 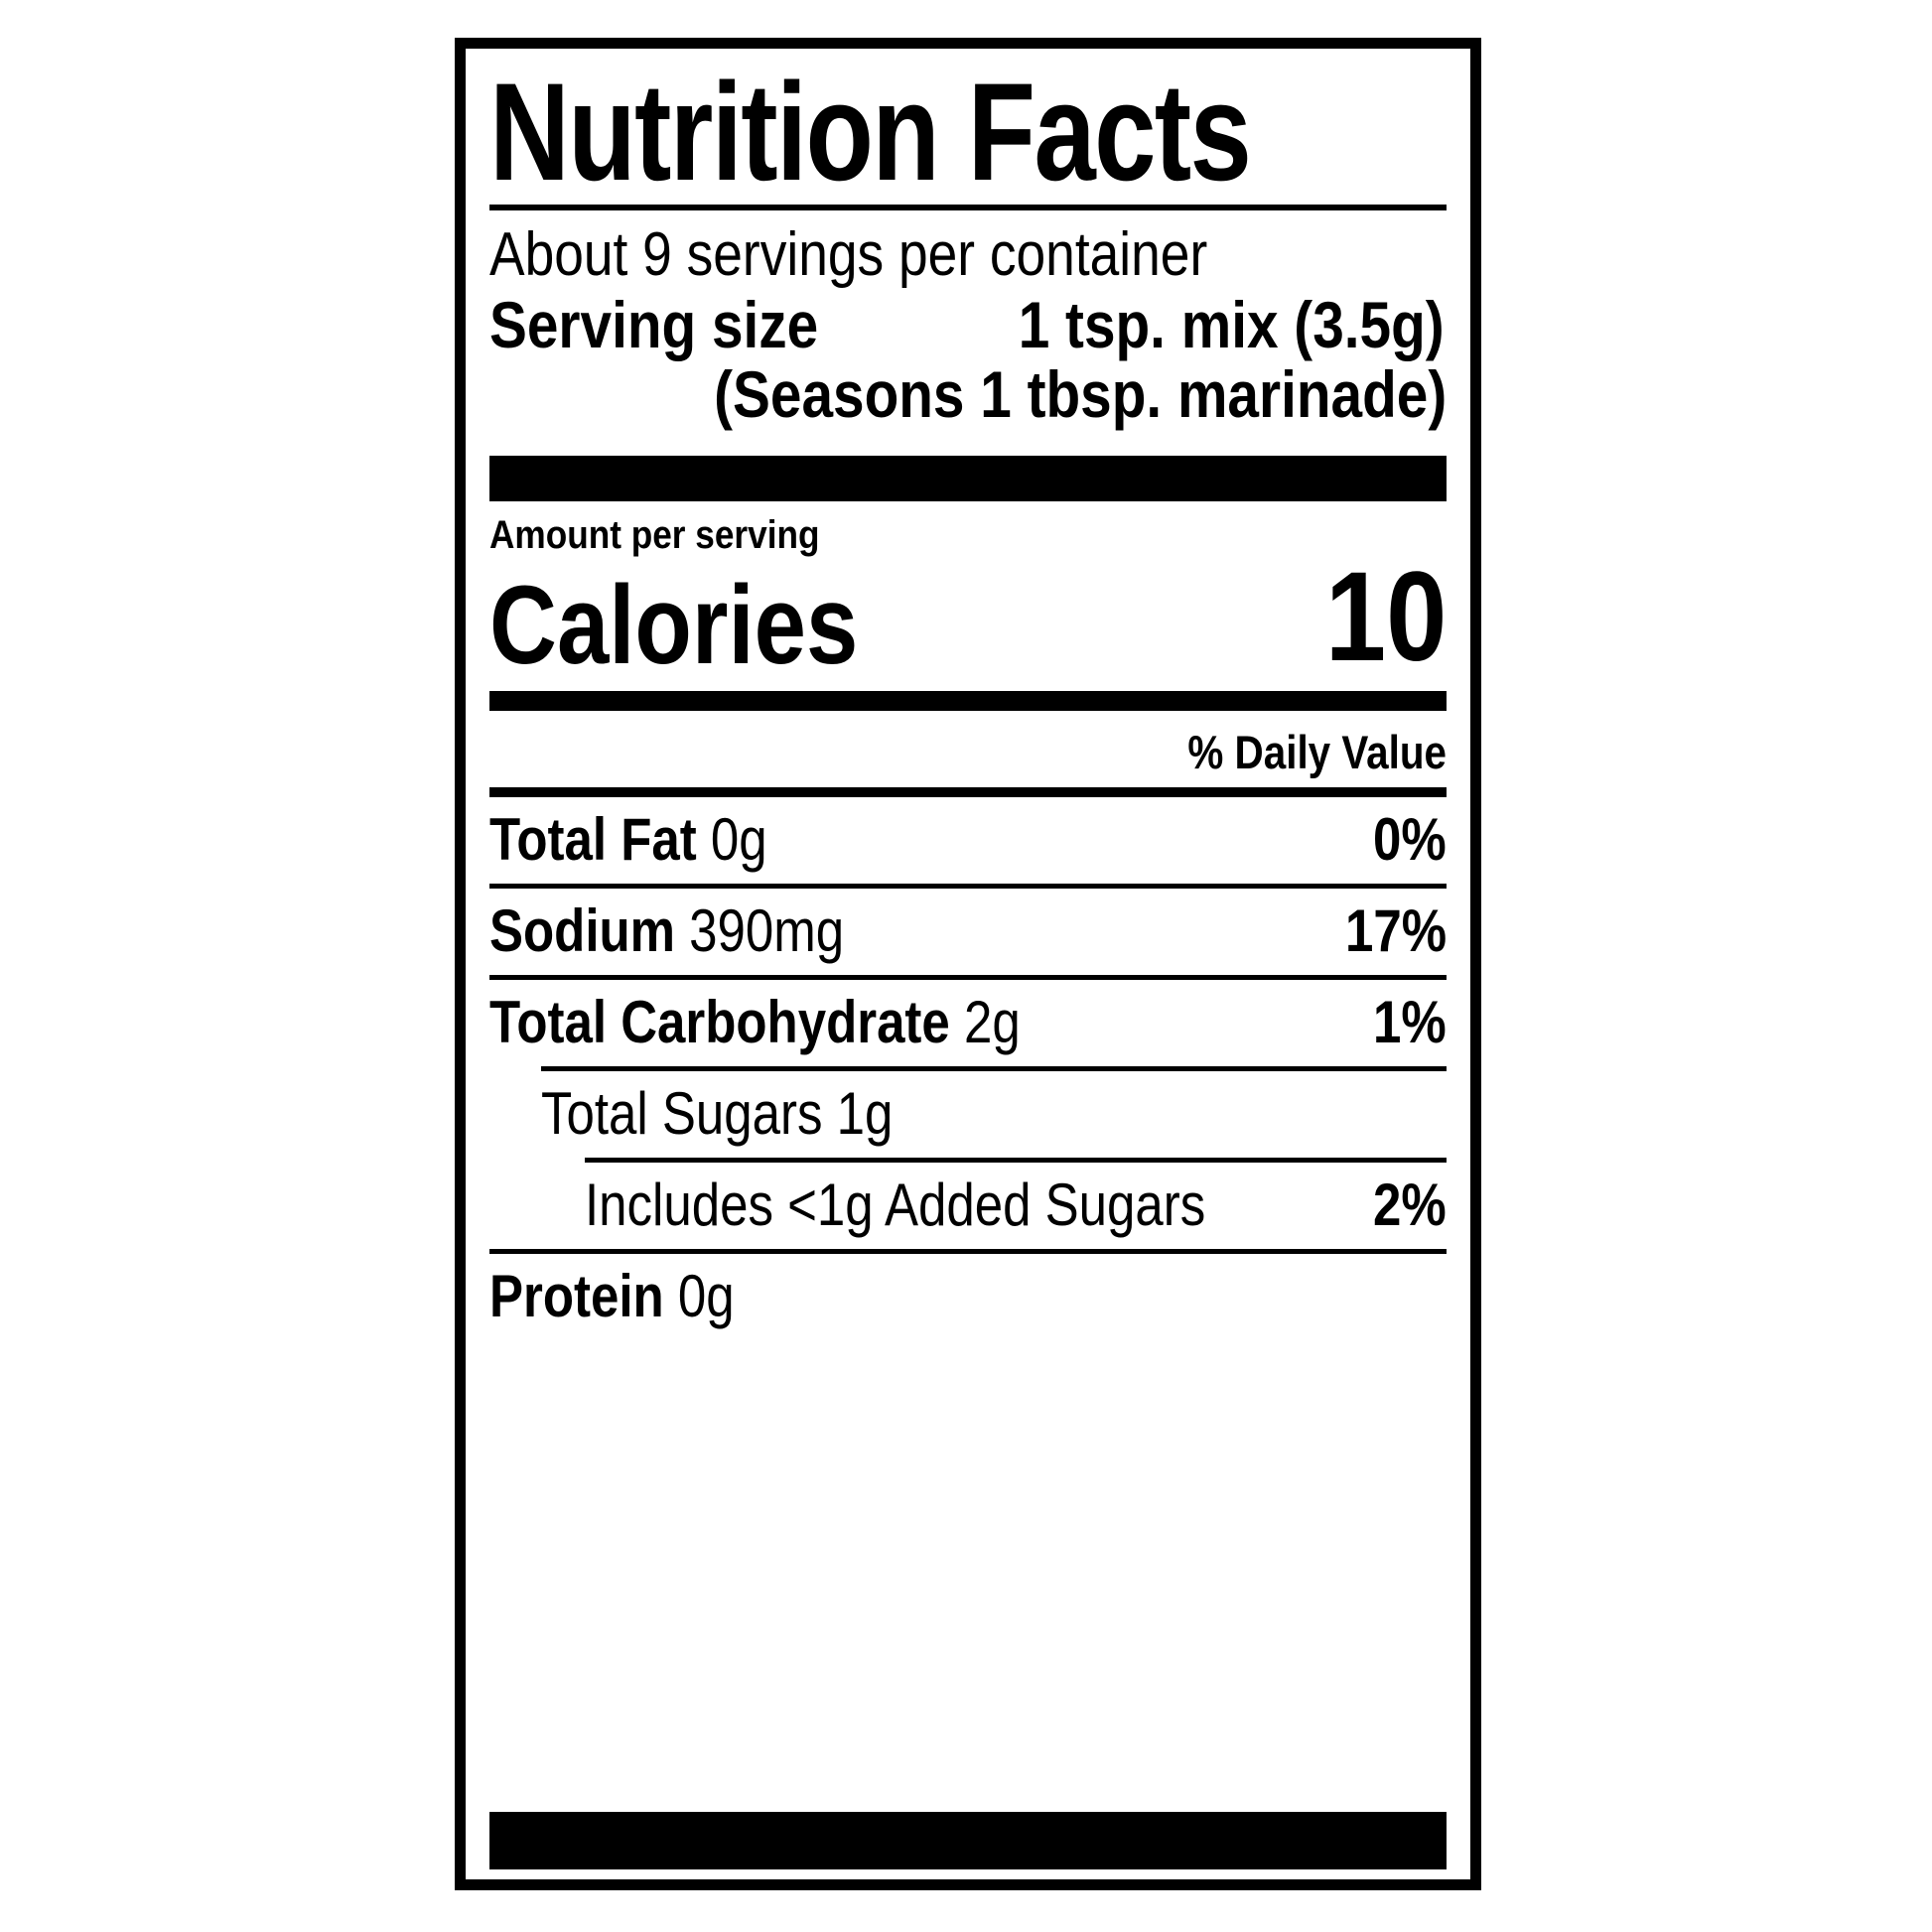 I want to click on rule-under-calories, so click(x=968, y=700).